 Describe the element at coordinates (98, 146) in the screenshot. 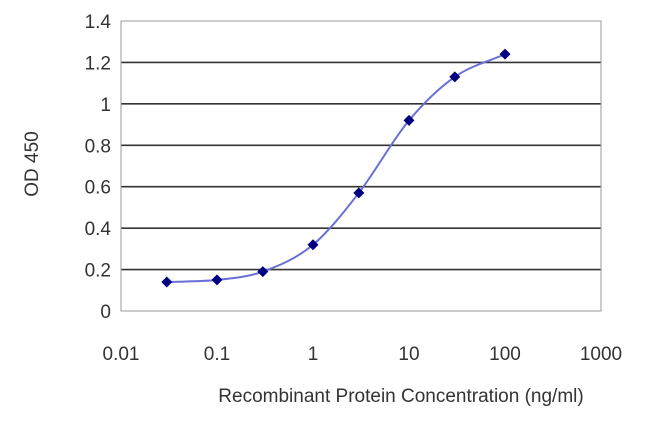

I see `y-tick-label: 0.8` at that location.